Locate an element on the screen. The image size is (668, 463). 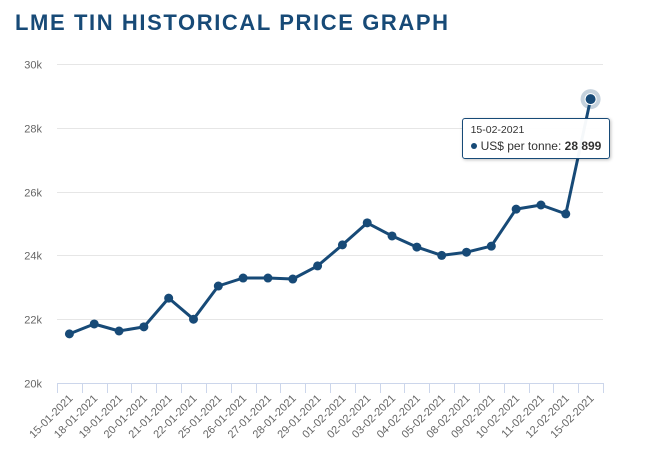
data-tooltip: 15-02-2021 US$ per tonne: 28 899 is located at coordinates (536, 139).